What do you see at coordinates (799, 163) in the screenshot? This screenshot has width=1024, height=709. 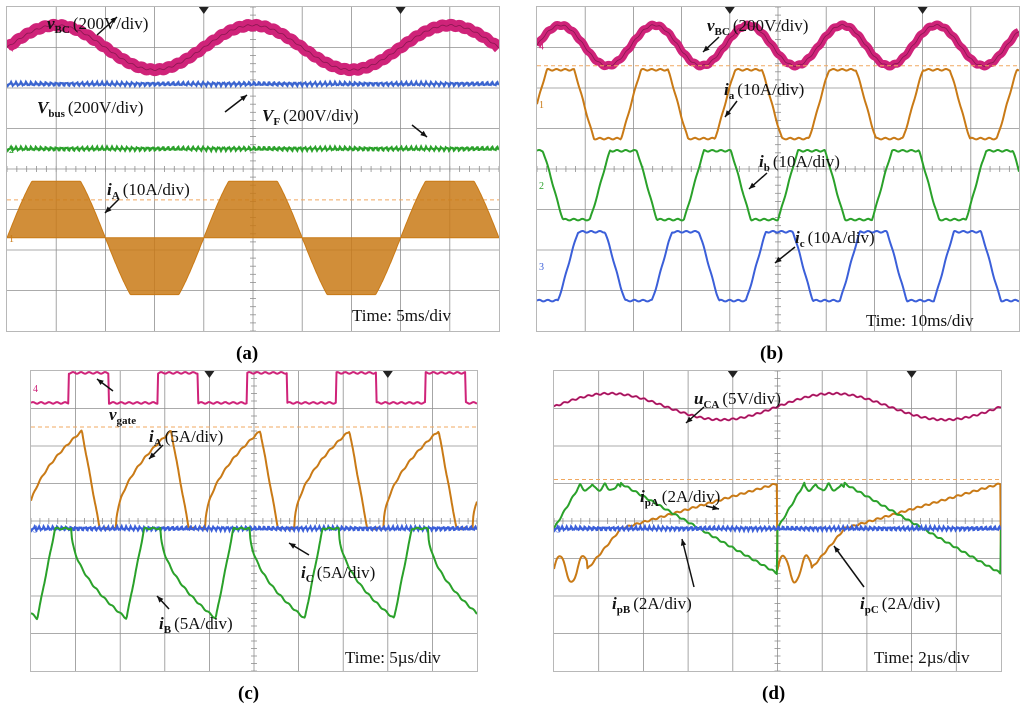 I see `series-label-ib: ib (10A/div)` at bounding box center [799, 163].